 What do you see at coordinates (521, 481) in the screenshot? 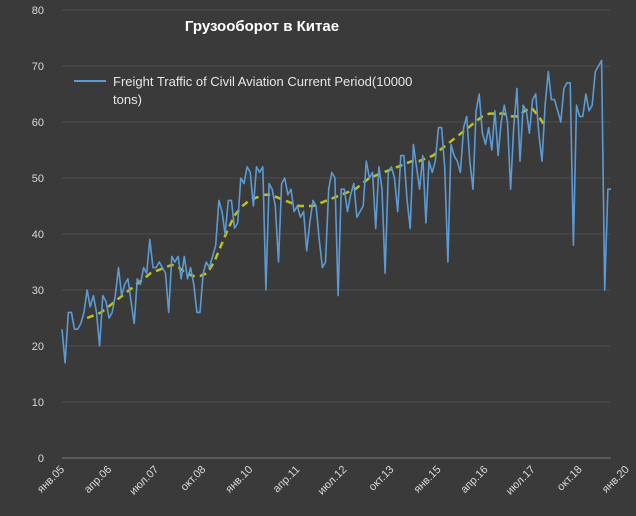
I see `x-tick-label: июл.17` at bounding box center [521, 481].